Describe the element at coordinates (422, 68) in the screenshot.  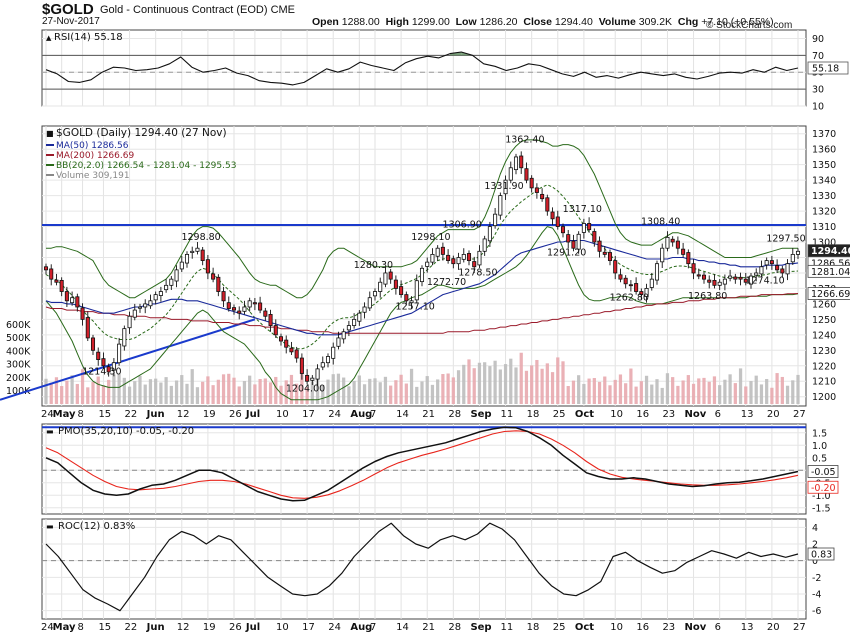
I see `rsi-line` at that location.